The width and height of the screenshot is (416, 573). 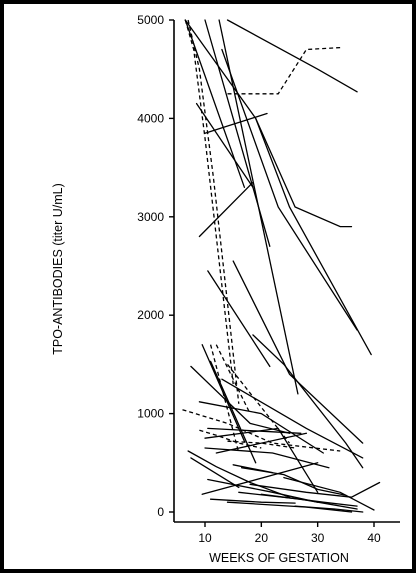 I want to click on y-tick-label: 2000, so click(x=150, y=315).